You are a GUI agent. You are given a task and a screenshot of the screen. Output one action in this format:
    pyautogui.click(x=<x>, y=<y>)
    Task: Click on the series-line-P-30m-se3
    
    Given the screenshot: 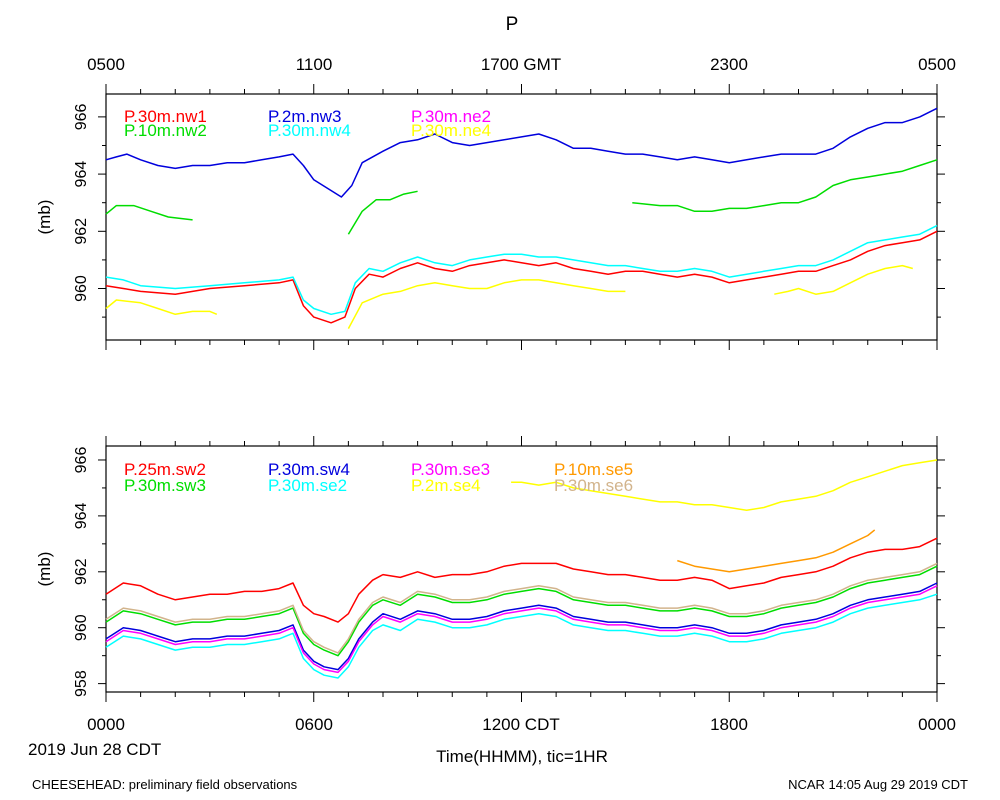 What is the action you would take?
    pyautogui.click(x=521, y=629)
    